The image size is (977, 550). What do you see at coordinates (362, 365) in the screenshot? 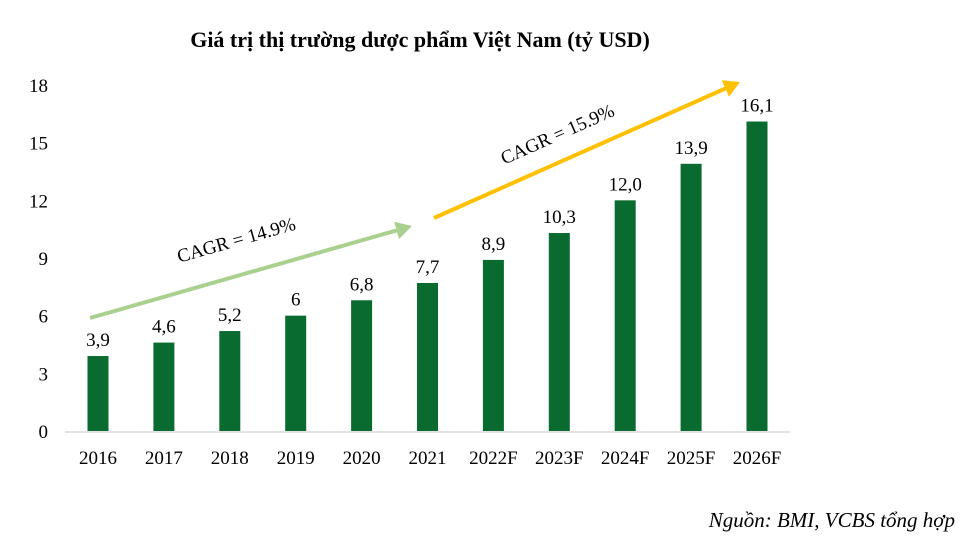
I see `bar-2020` at bounding box center [362, 365].